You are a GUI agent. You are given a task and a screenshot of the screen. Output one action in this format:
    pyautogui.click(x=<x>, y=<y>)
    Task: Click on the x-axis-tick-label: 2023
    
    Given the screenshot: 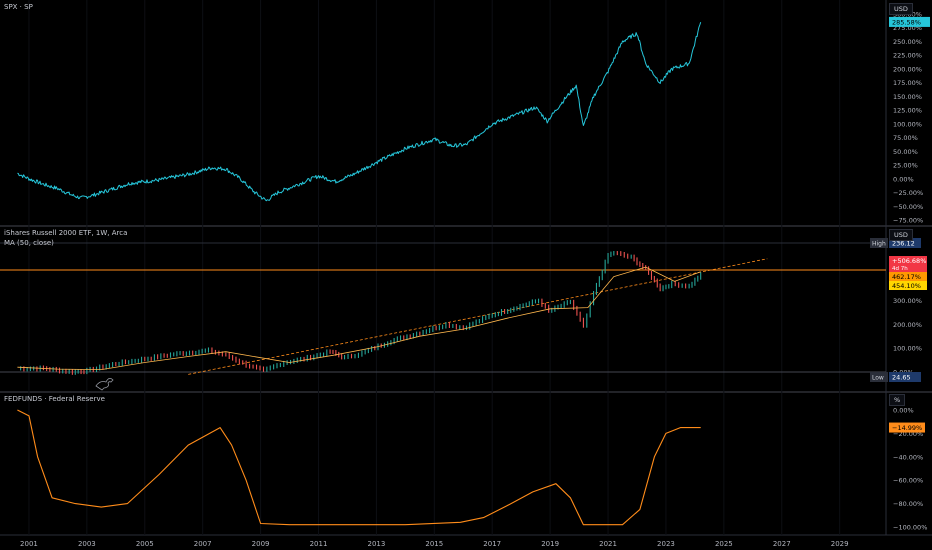 What is the action you would take?
    pyautogui.click(x=666, y=544)
    